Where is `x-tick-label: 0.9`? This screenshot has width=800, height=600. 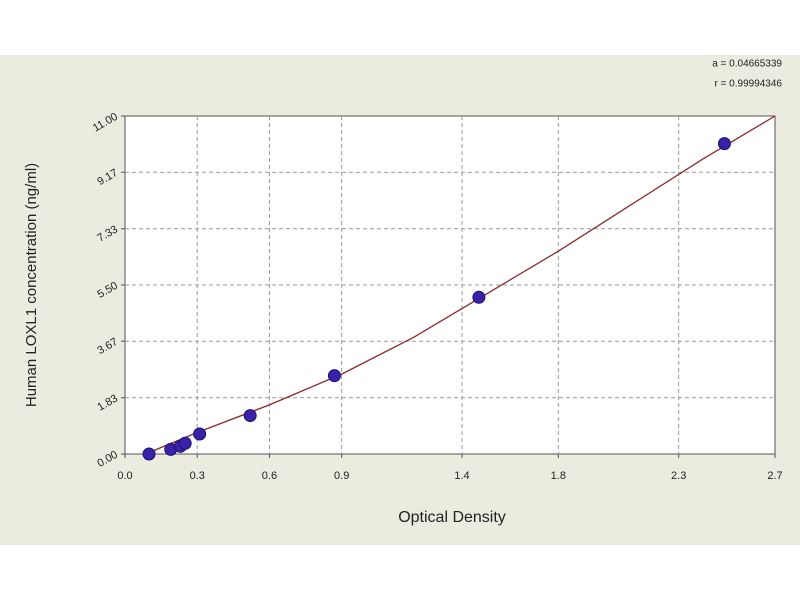
x-tick-label: 0.9 is located at coordinates (341, 476).